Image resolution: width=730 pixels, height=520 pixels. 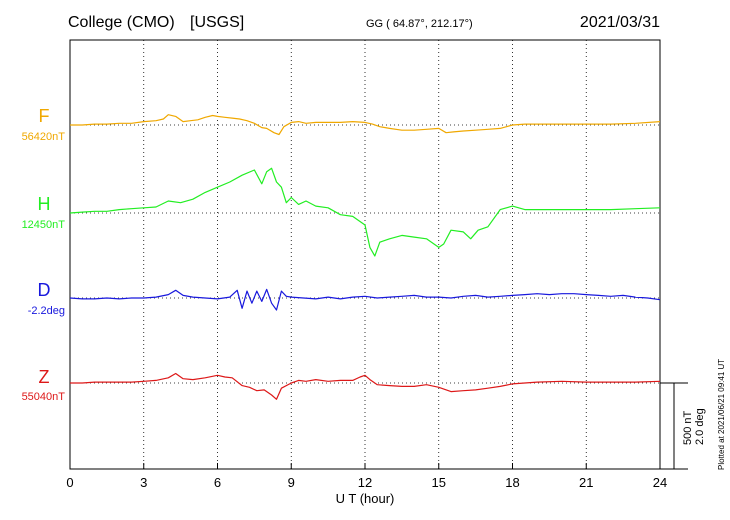 I want to click on series-name-Z: Z, so click(x=44, y=377).